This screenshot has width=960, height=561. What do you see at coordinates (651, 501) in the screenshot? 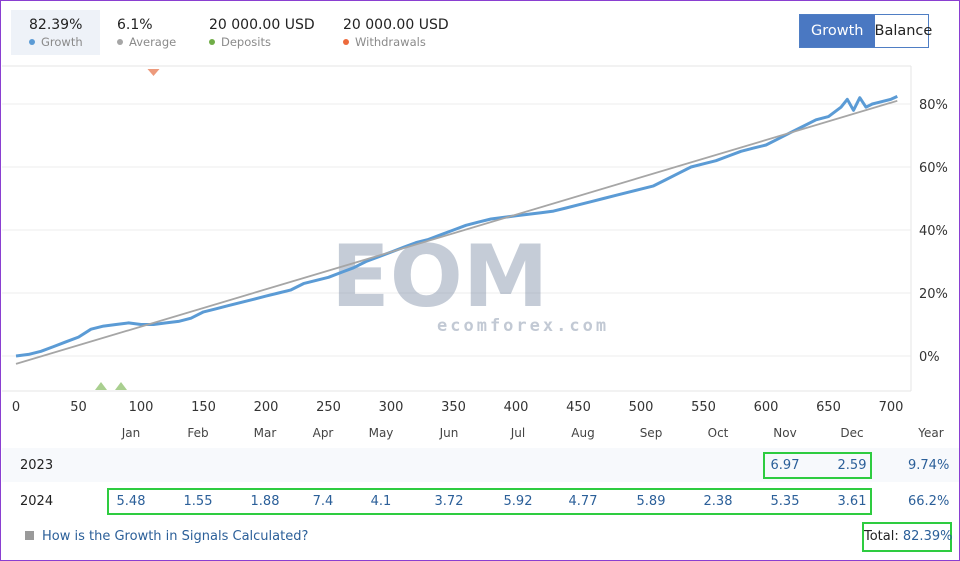
I see `month-value-cell: 5.89` at bounding box center [651, 501].